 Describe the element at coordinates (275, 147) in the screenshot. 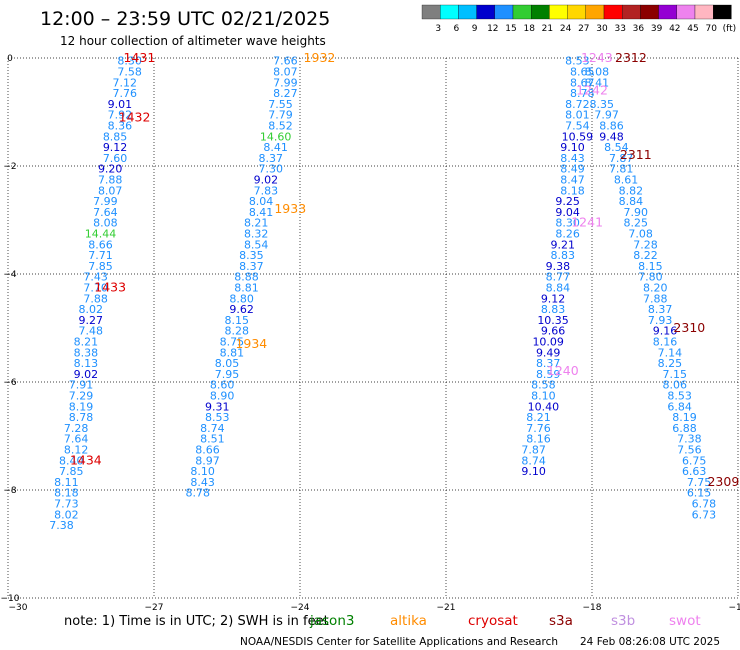

I see `swh-value-label: 8.41` at that location.